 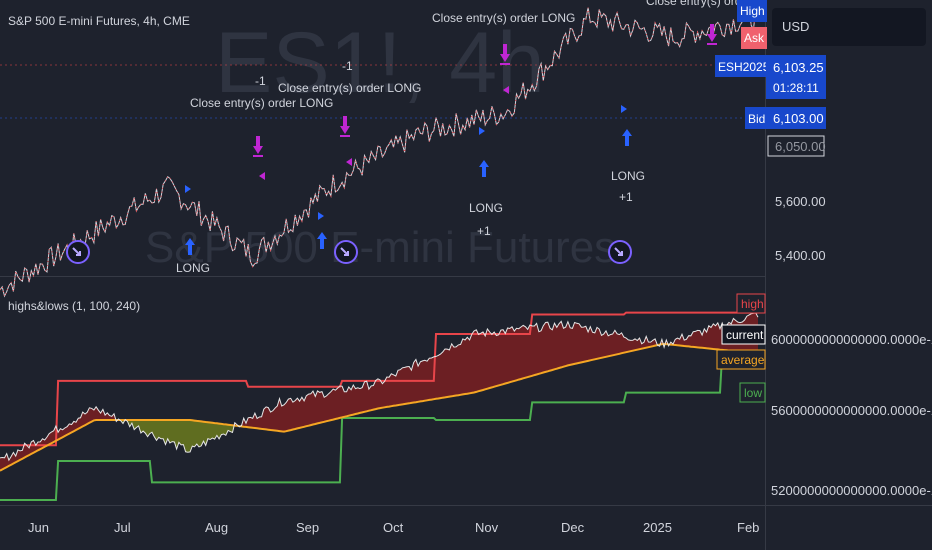 What do you see at coordinates (744, 67) in the screenshot?
I see `contract-tag-label: ESH2025` at bounding box center [744, 67].